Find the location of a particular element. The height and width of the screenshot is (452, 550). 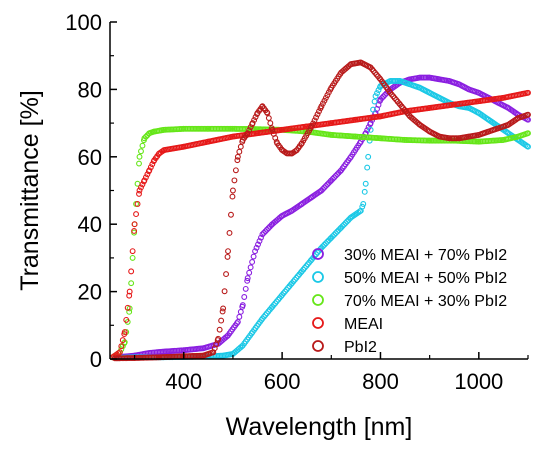

y-axis-title: Transmittance [%] is located at coordinates (30, 190).